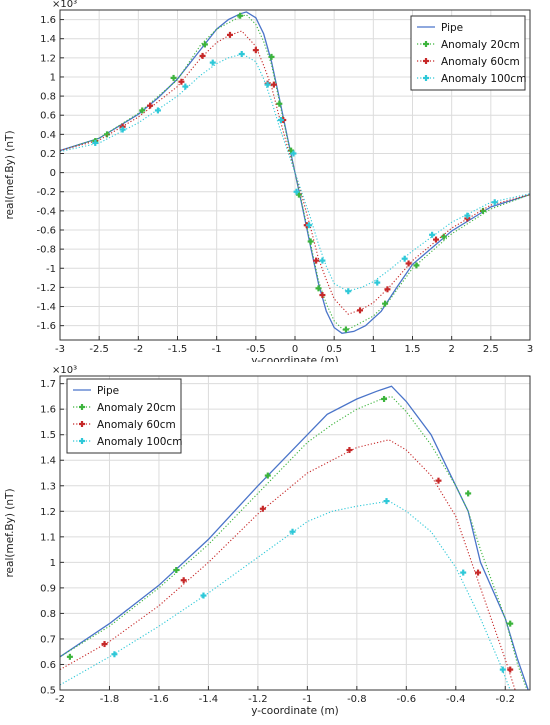  I want to click on y-tick-label: 0.5, so click(48, 691).